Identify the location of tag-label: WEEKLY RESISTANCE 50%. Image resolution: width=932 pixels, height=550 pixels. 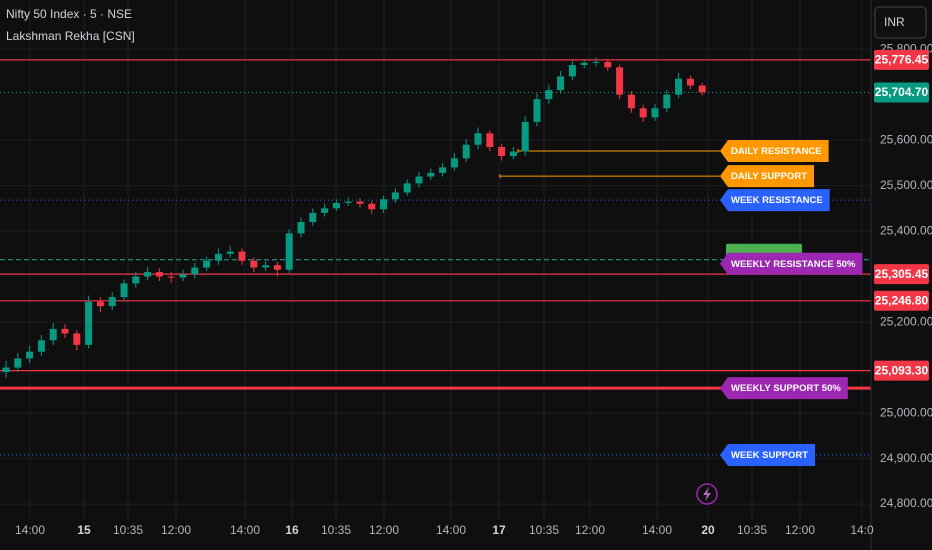
(793, 264).